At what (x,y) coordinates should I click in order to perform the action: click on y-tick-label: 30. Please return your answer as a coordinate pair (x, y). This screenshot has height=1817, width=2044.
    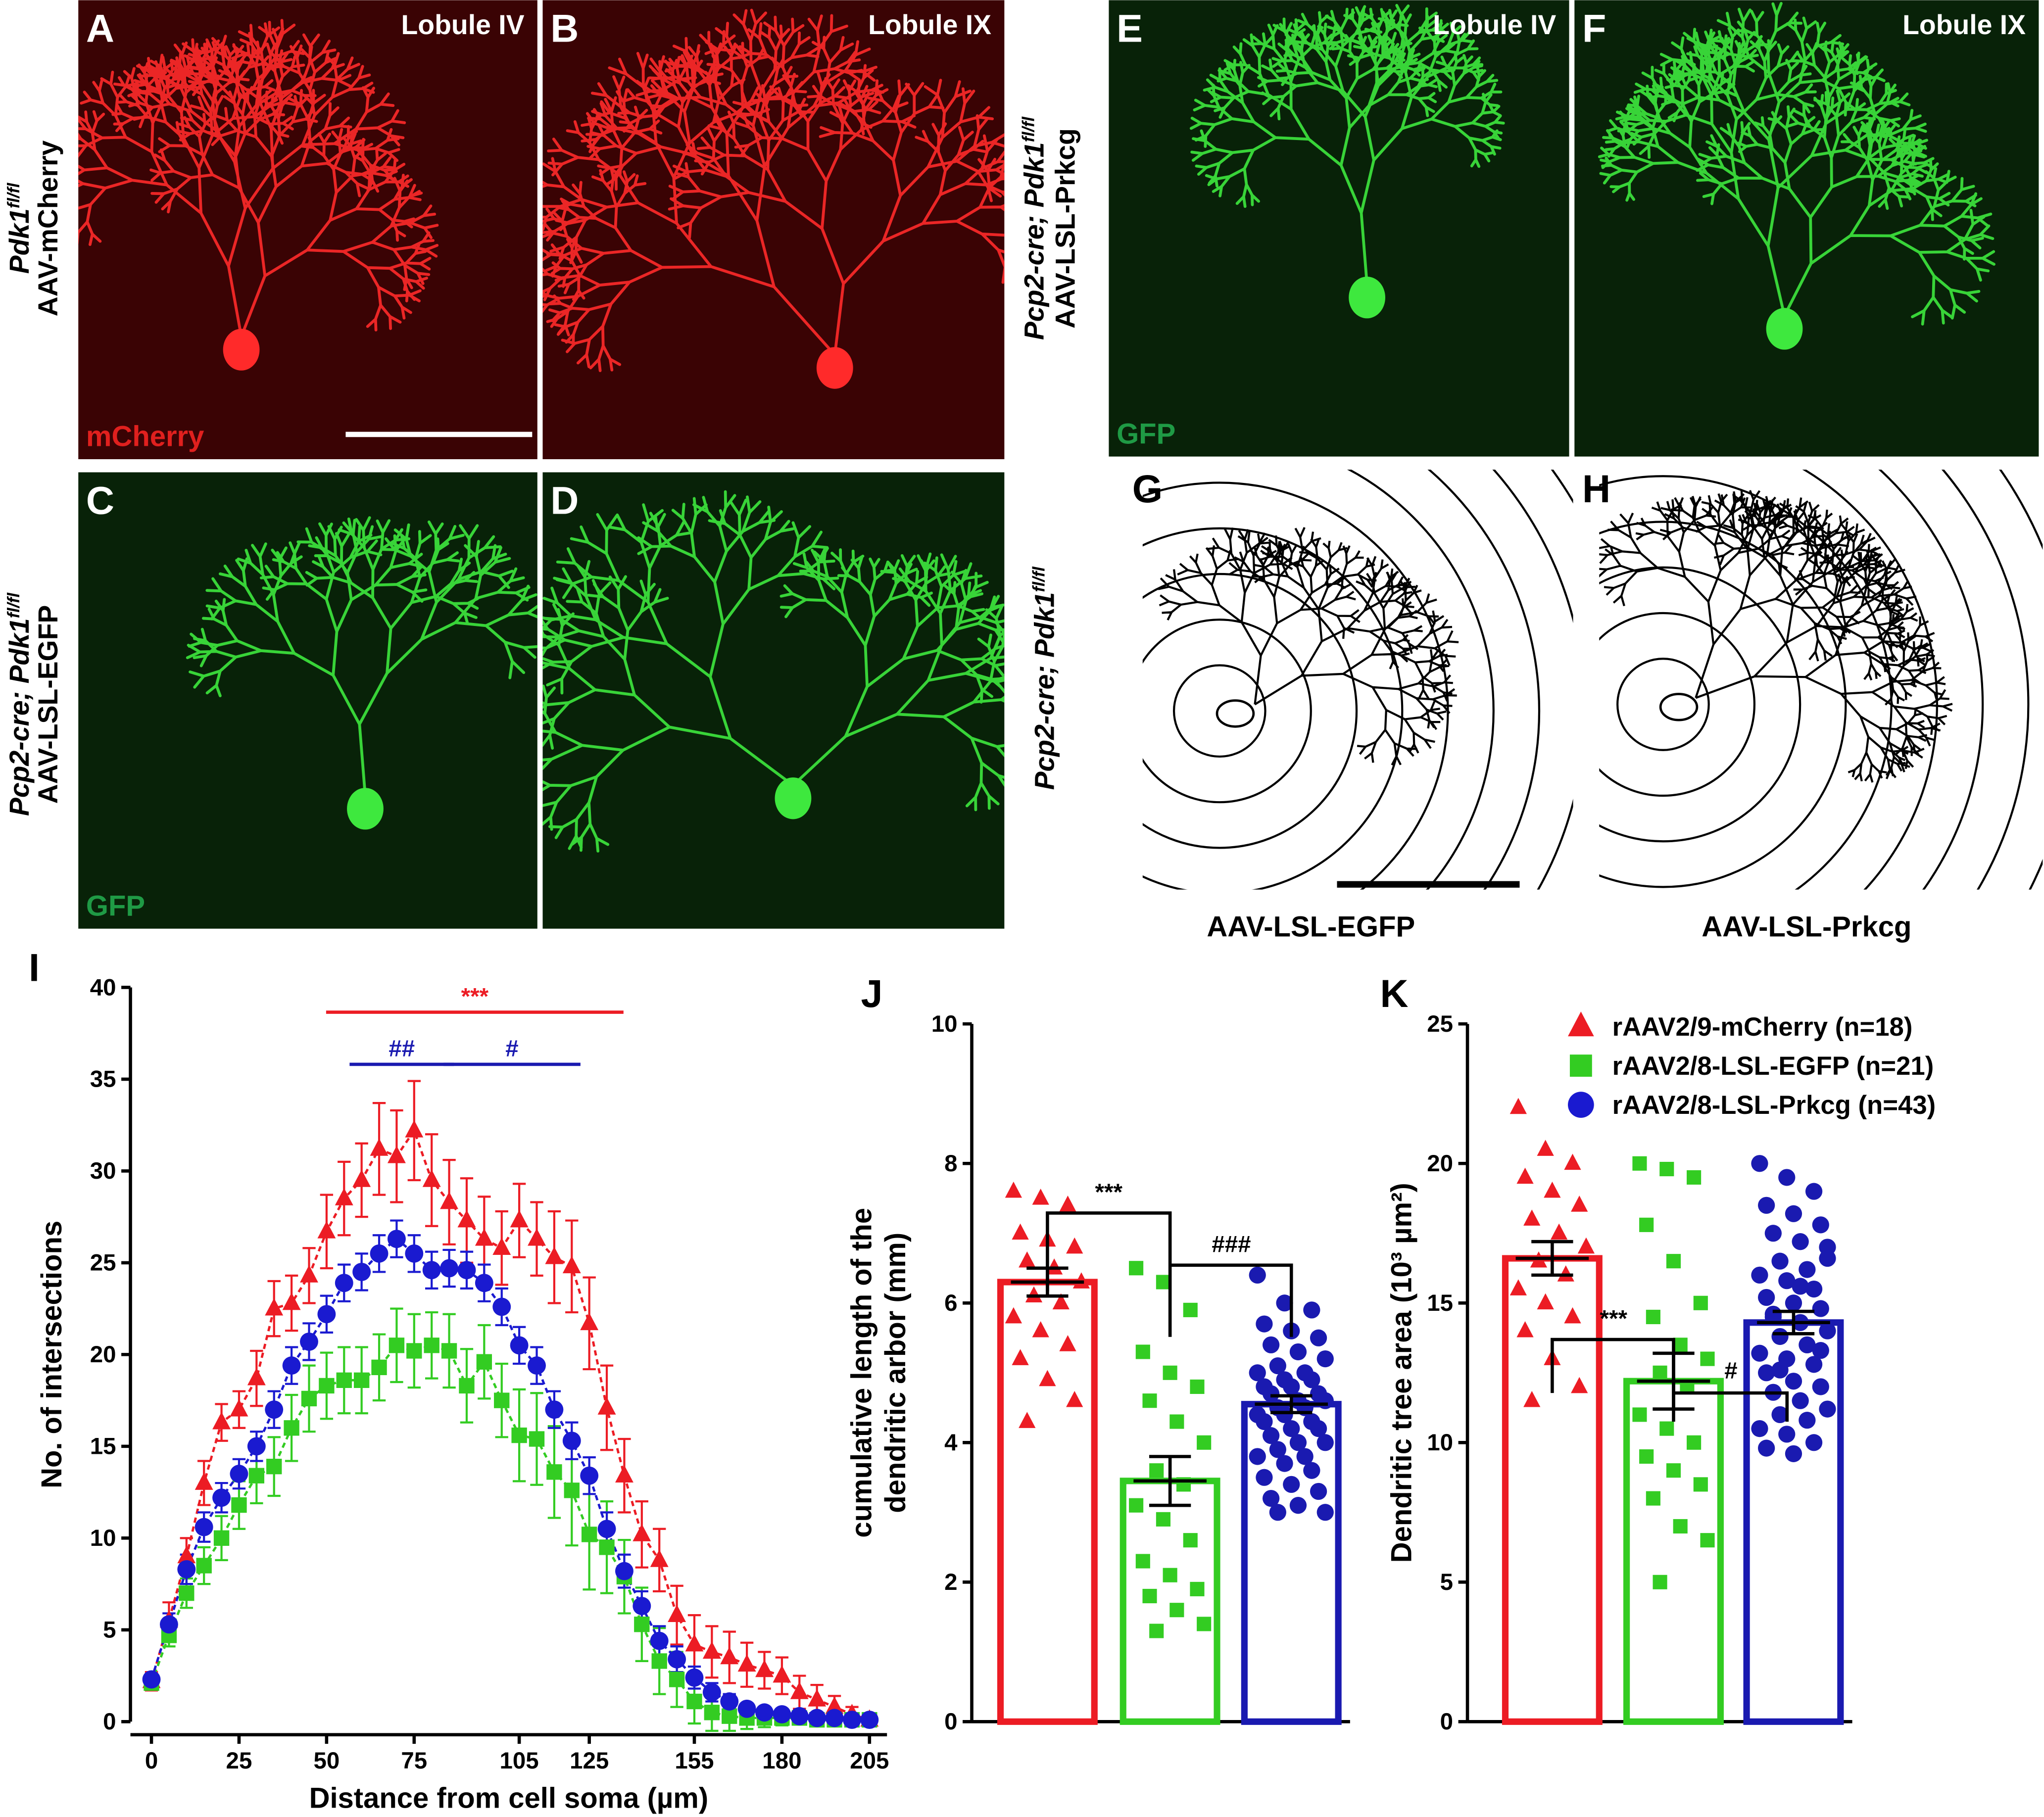
    Looking at the image, I should click on (103, 1171).